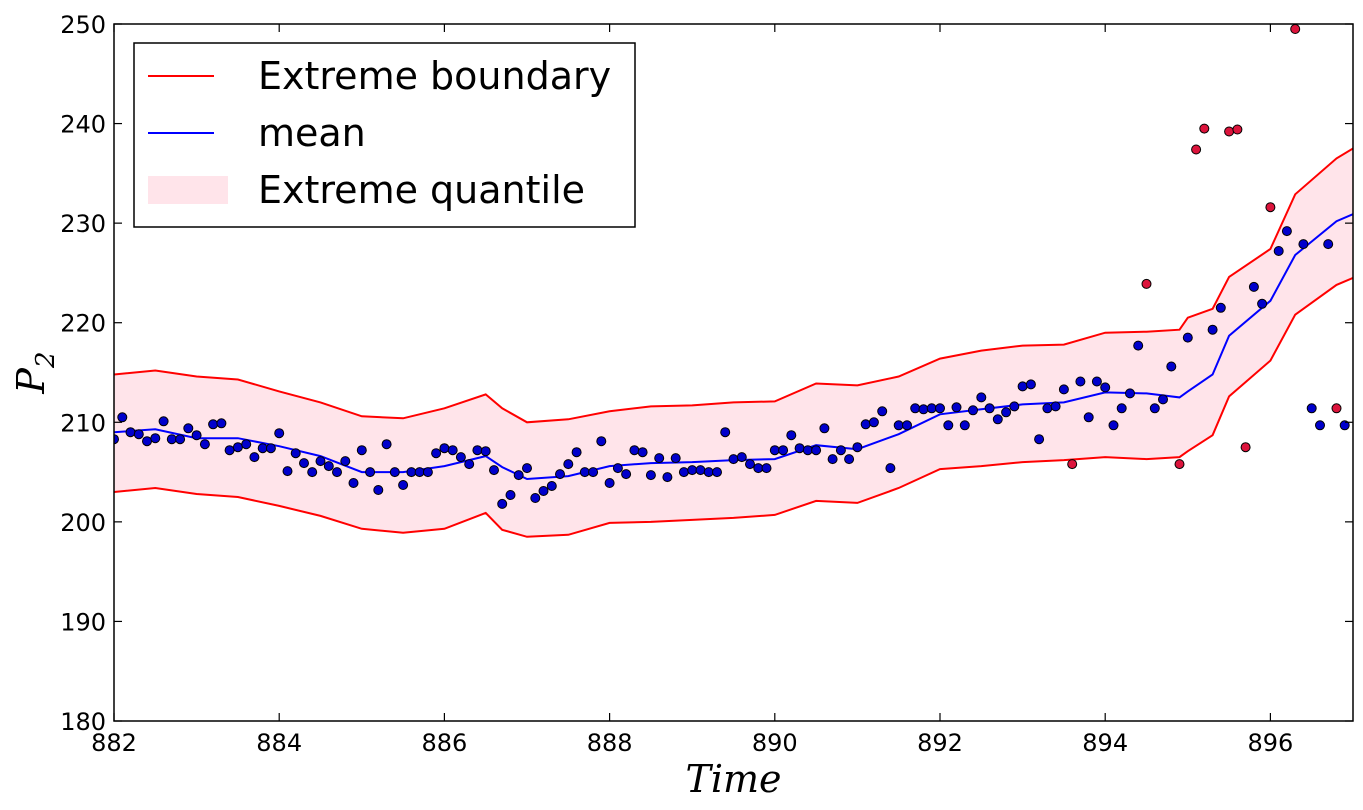 The image size is (1363, 810). I want to click on legend-label: Extreme quantile, so click(421, 190).